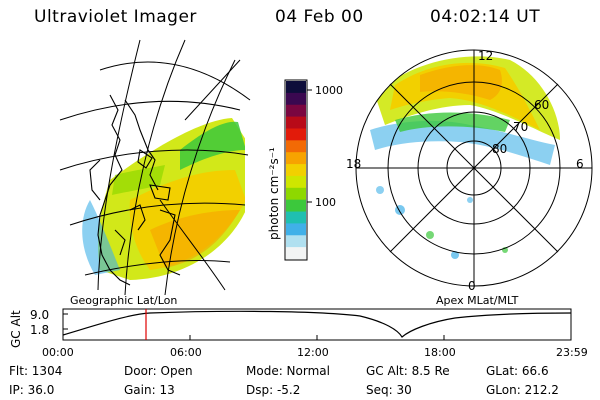 The height and width of the screenshot is (400, 600). I want to click on door-readout: Door: Open, so click(158, 371).